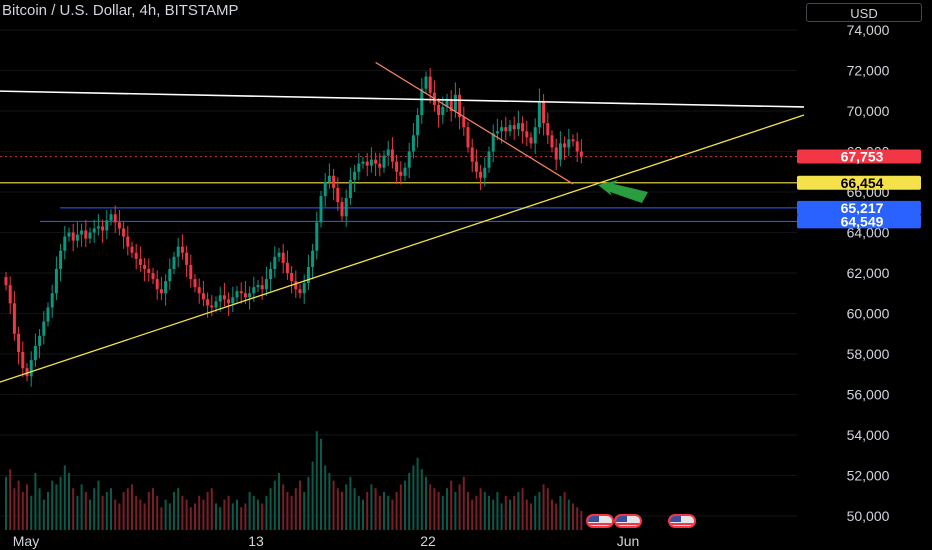 This screenshot has width=932, height=550. Describe the element at coordinates (862, 157) in the screenshot. I see `price-label-text: 67,753` at that location.